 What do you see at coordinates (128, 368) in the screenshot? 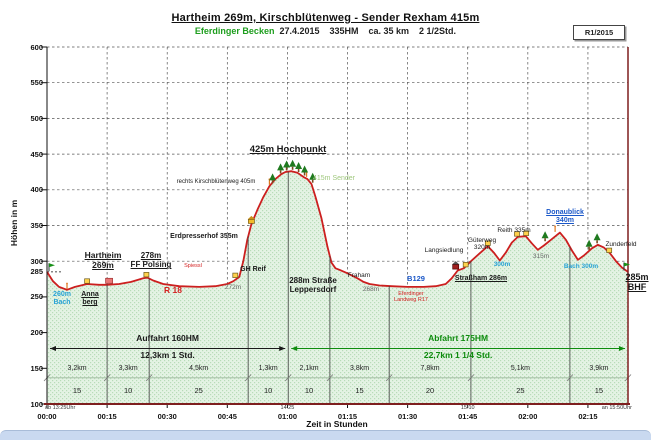
I see `segment-distance-label: 3,3km` at bounding box center [128, 368].